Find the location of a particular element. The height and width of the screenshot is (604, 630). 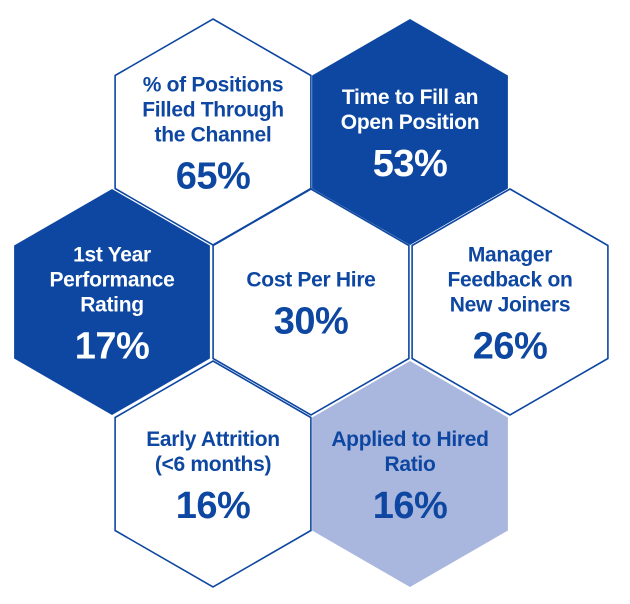

hexagon-cost-per-hire: Cost Per Hire 30% is located at coordinates (311, 302).